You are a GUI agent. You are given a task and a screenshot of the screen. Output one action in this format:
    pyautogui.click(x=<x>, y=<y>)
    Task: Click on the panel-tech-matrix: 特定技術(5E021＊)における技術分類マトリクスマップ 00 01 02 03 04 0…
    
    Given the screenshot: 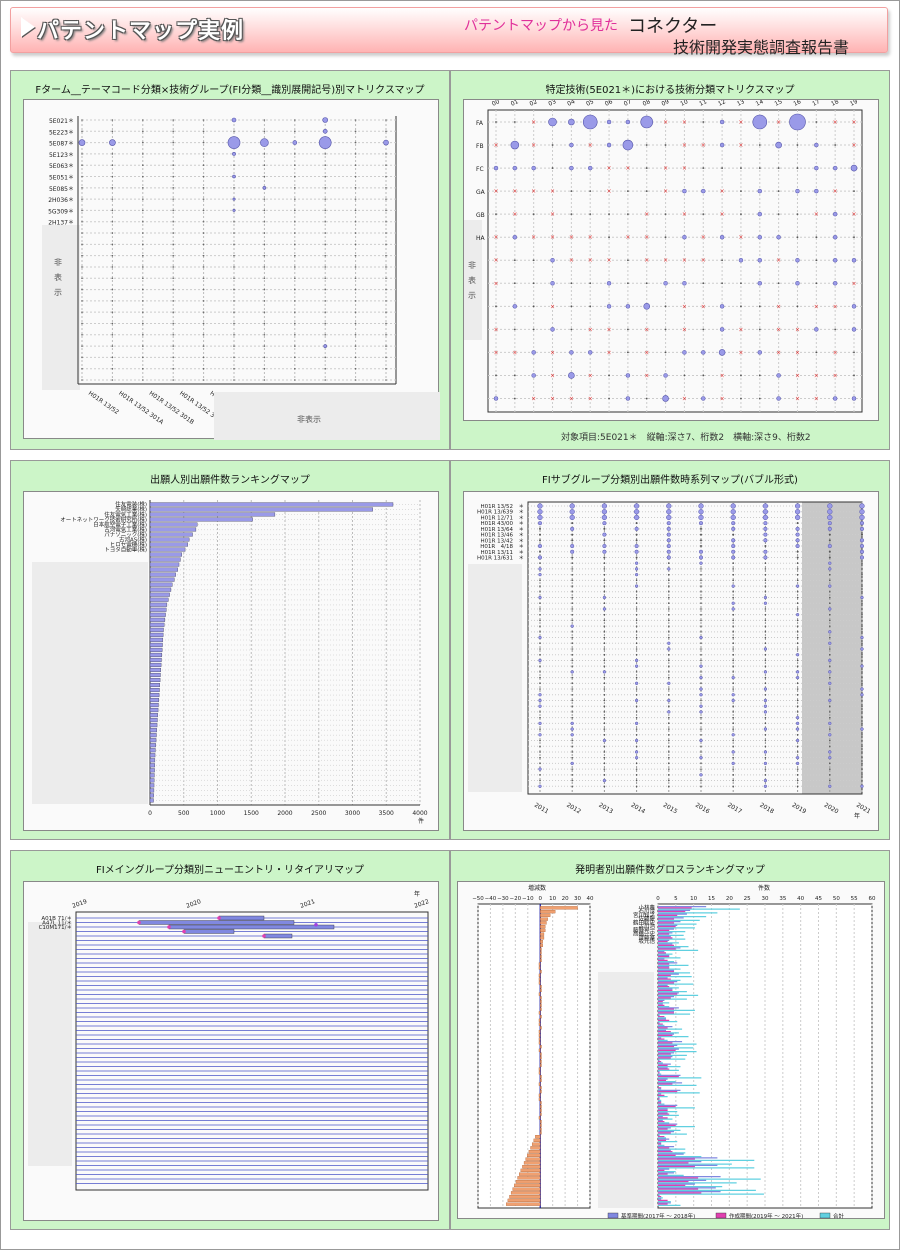 What is the action you would take?
    pyautogui.click(x=670, y=260)
    